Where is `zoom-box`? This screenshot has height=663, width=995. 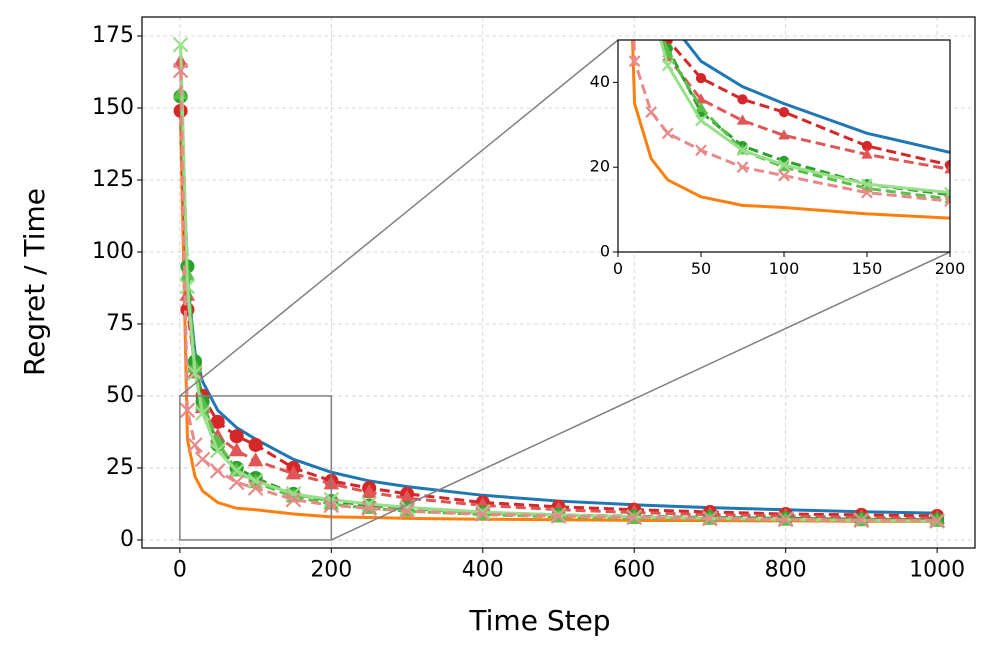
zoom-box is located at coordinates (256, 468).